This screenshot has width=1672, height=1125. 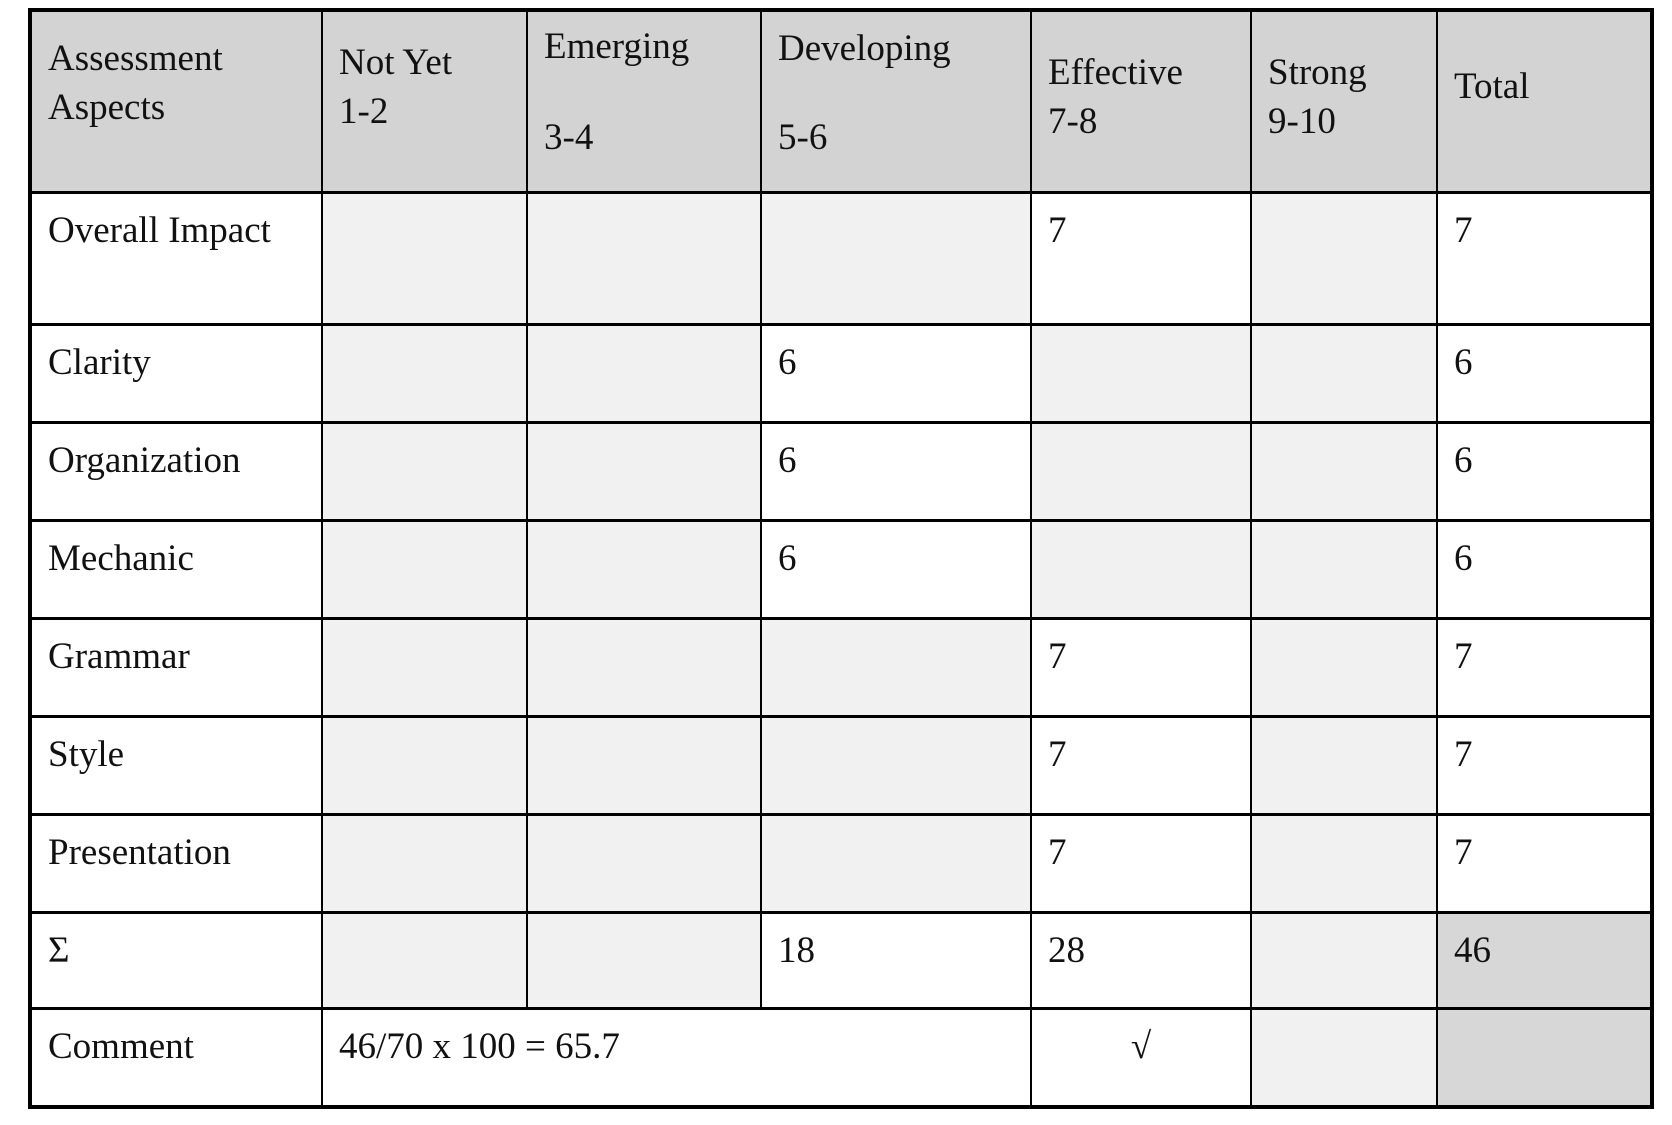 I want to click on table-row-clarity: Clarity 6 6, so click(x=841, y=373).